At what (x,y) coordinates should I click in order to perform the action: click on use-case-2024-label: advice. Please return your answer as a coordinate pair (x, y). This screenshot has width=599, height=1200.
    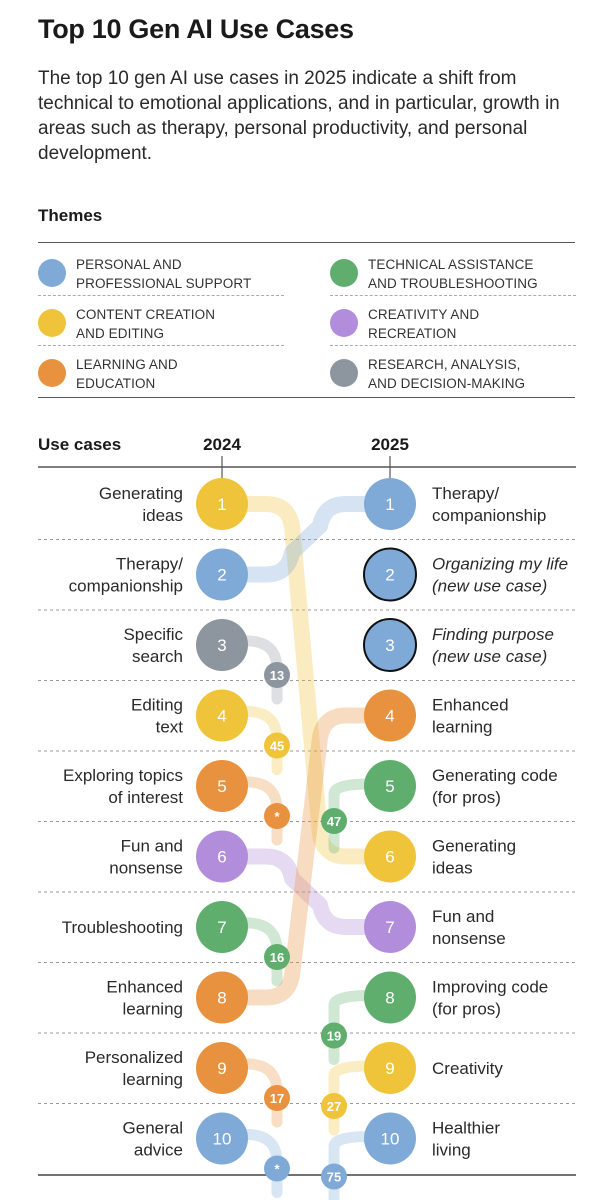
    Looking at the image, I should click on (158, 1150).